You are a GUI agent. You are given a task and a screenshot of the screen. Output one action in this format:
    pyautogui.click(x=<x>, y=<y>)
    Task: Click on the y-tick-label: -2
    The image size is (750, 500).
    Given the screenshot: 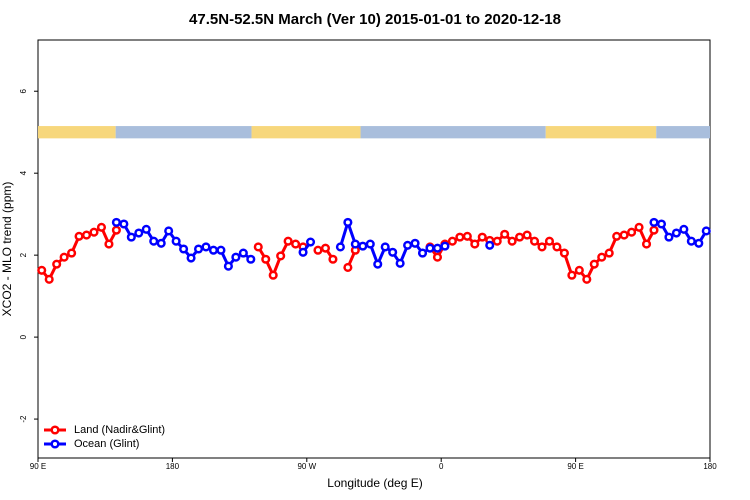 What is the action you would take?
    pyautogui.click(x=23, y=419)
    